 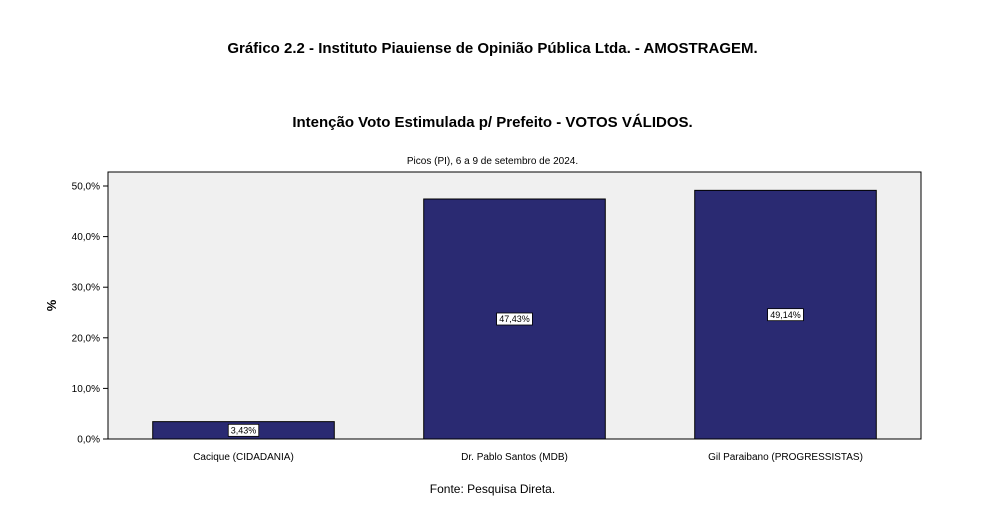 What do you see at coordinates (492, 489) in the screenshot?
I see `source-note: Fonte: Pesquisa Direta.` at bounding box center [492, 489].